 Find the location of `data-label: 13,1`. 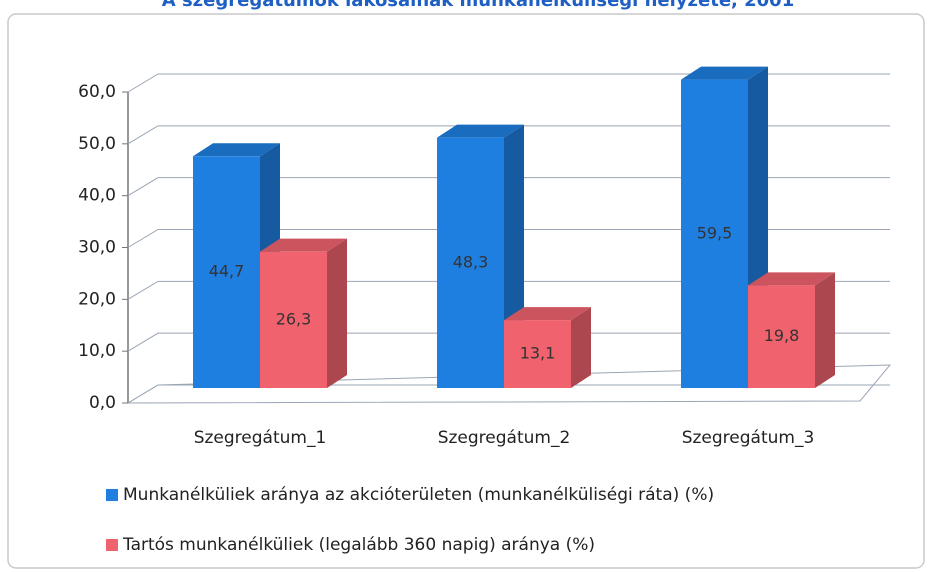

data-label: 13,1 is located at coordinates (538, 353).